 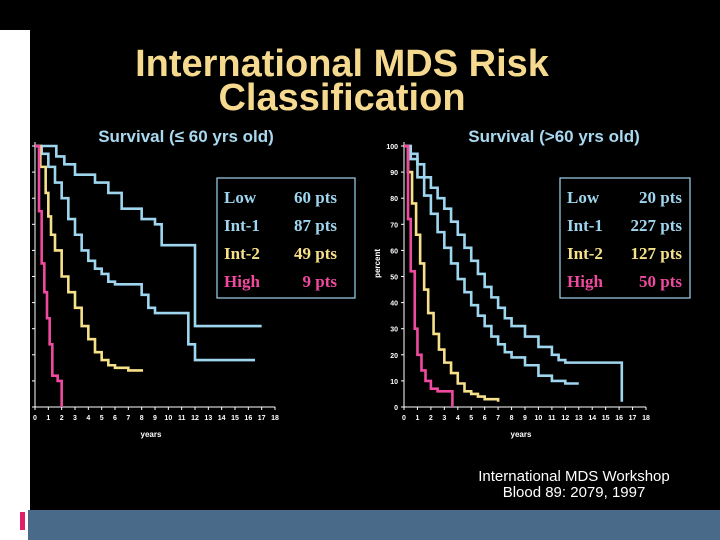 I want to click on legend-count: 50 pts, so click(x=660, y=281).